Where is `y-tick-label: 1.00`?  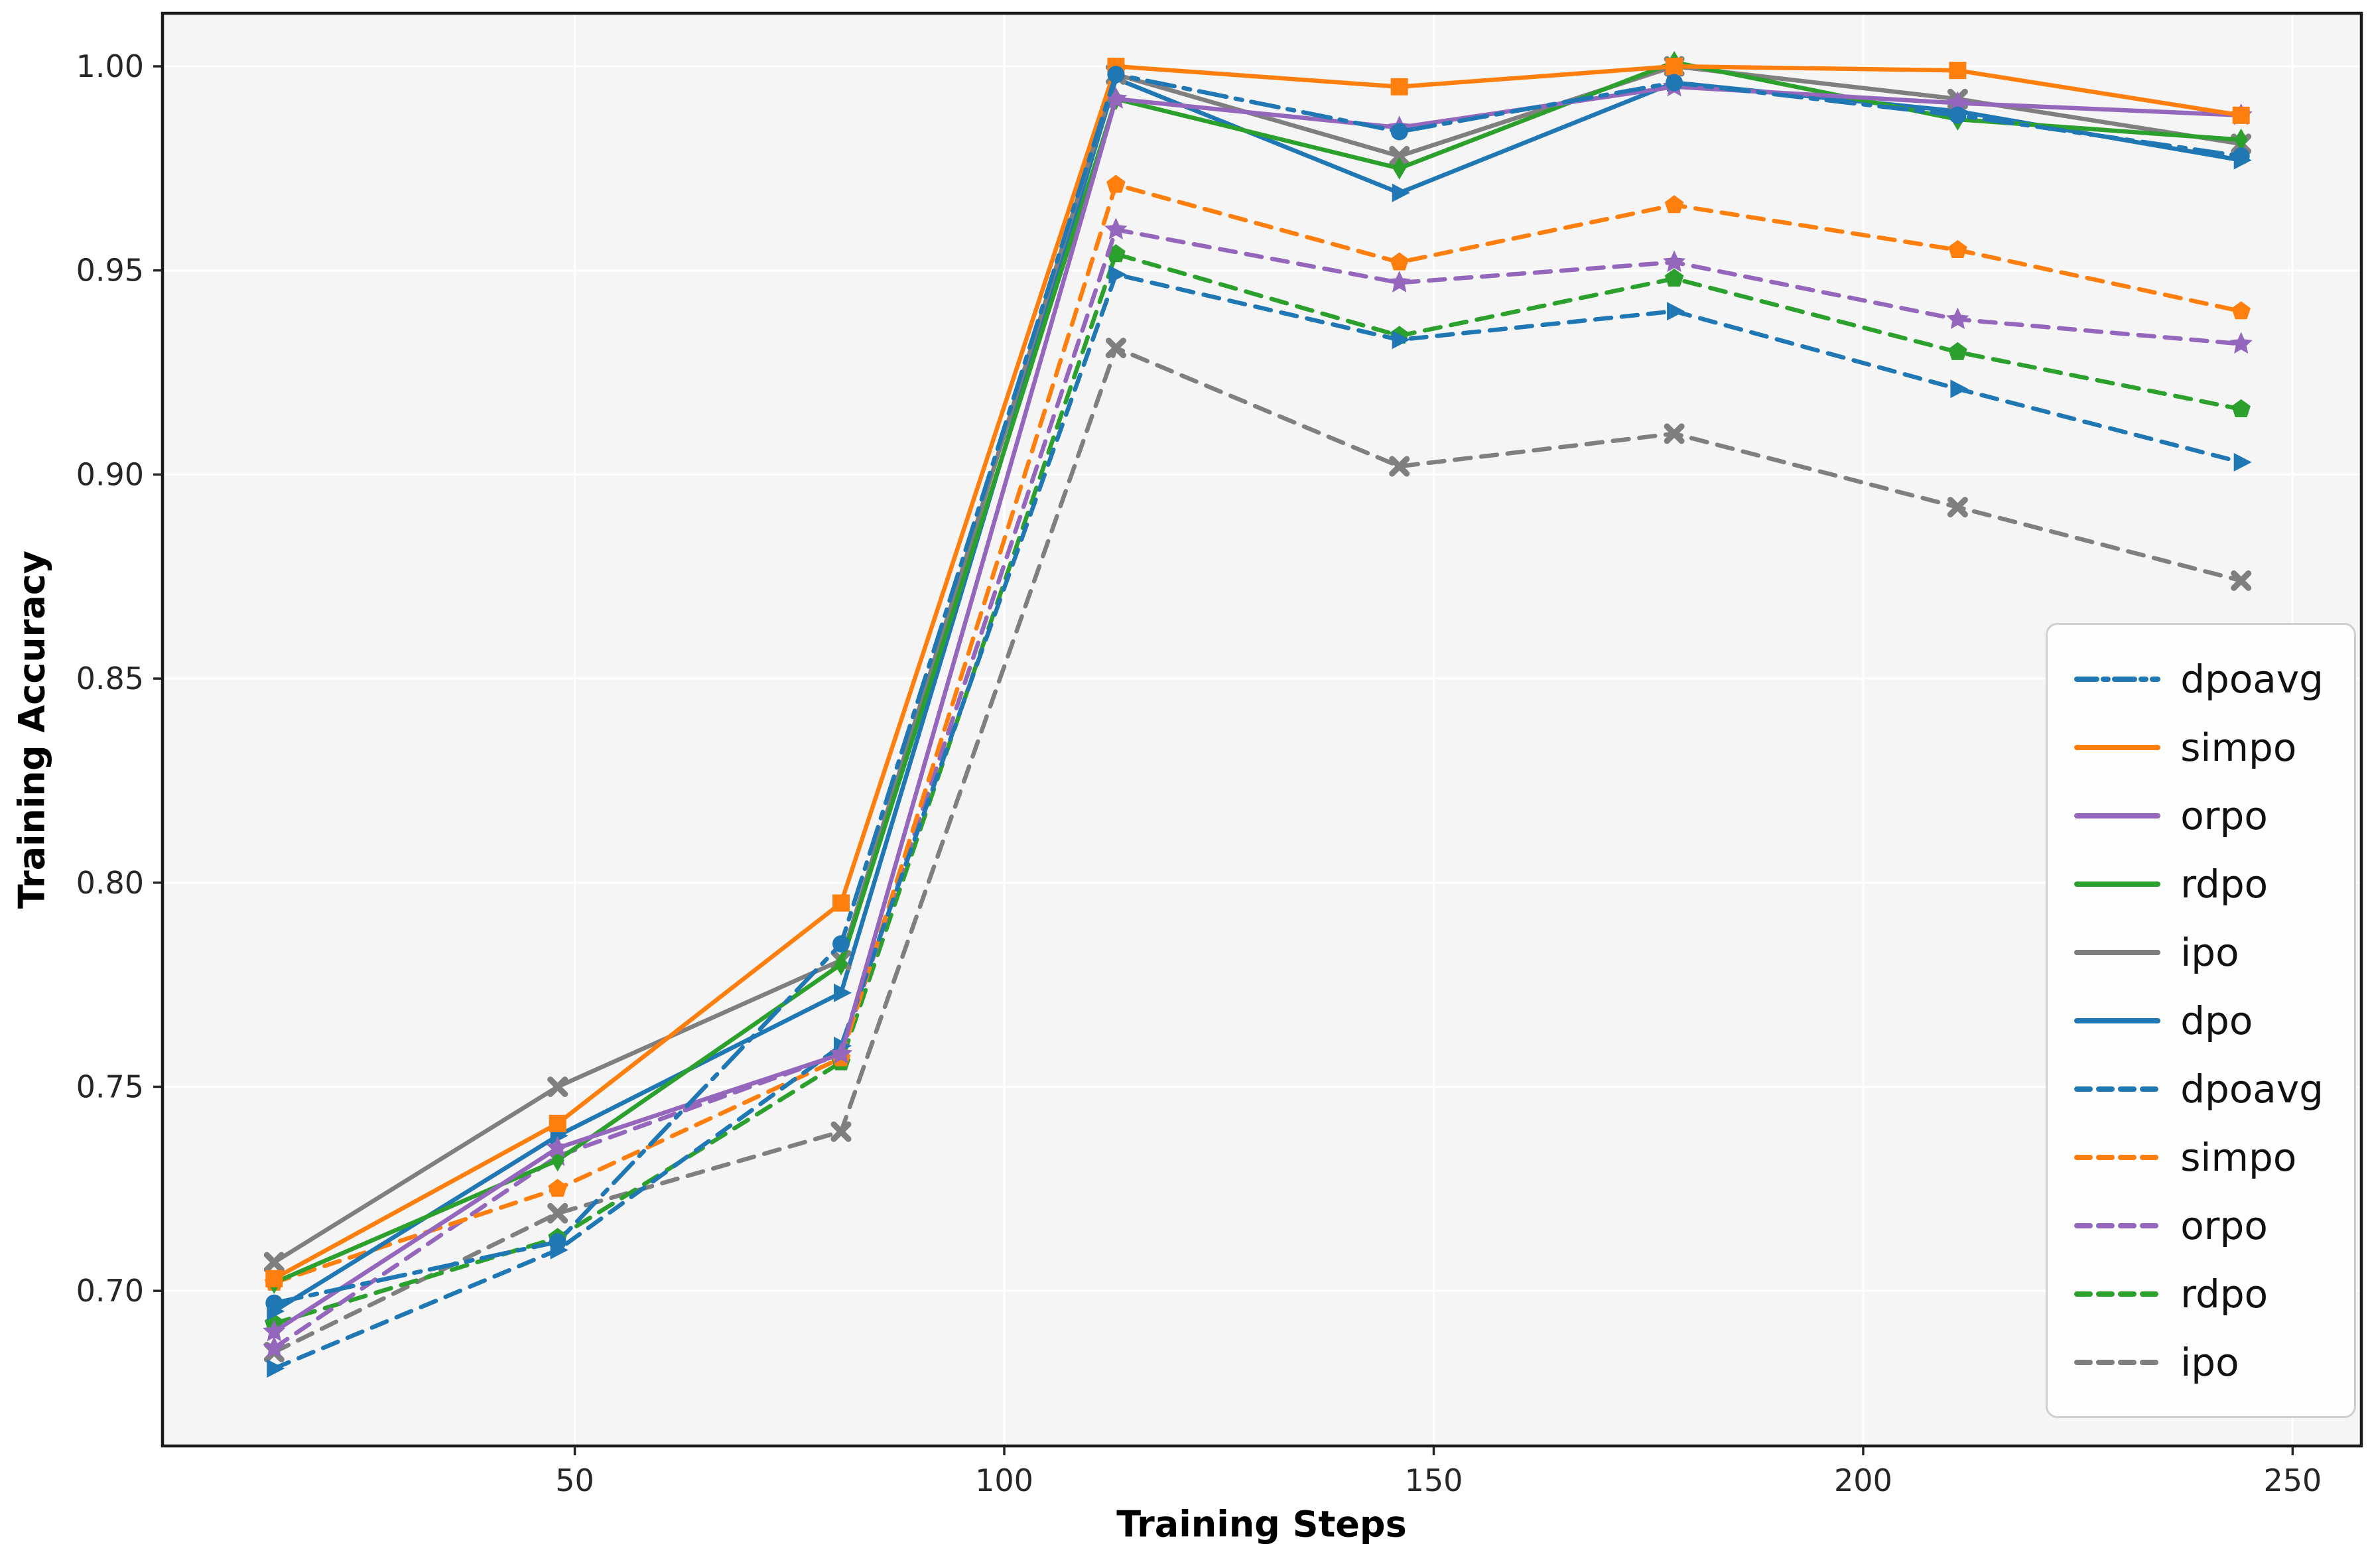 y-tick-label: 1.00 is located at coordinates (110, 66).